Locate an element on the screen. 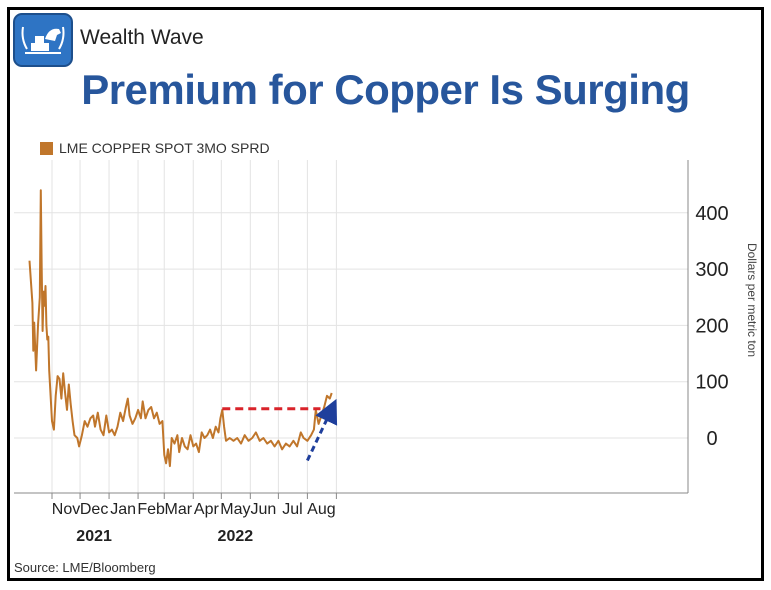 The width and height of the screenshot is (771, 590). x-tick-label: Jul is located at coordinates (292, 509).